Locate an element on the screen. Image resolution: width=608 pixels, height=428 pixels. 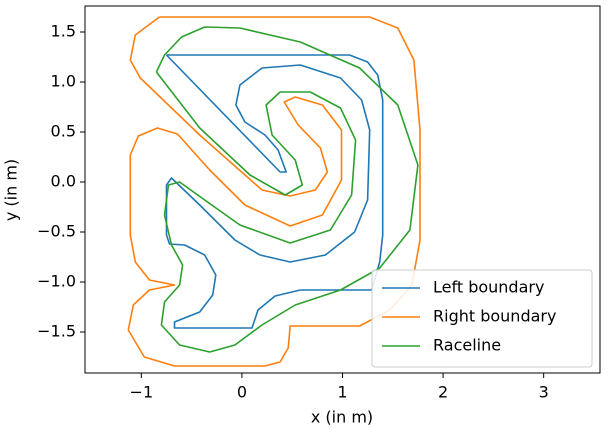
legend-label: Raceline is located at coordinates (467, 345).